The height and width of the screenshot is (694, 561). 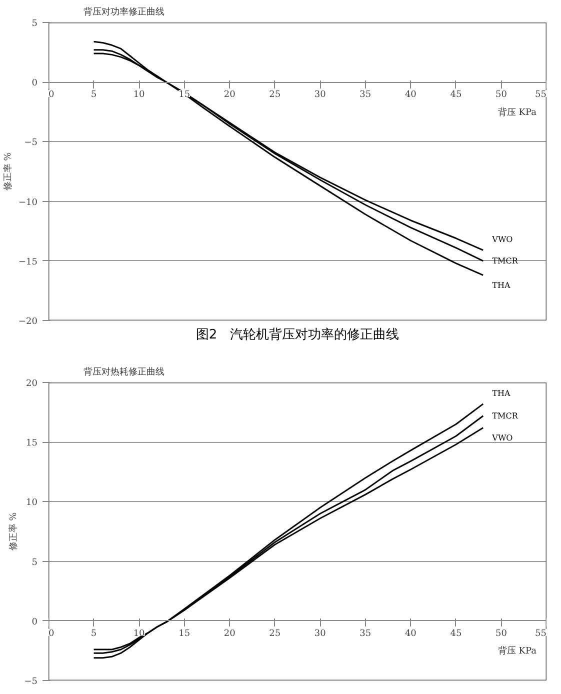 What do you see at coordinates (124, 12) in the screenshot?
I see `chart-title: 背压对功率修正曲线` at bounding box center [124, 12].